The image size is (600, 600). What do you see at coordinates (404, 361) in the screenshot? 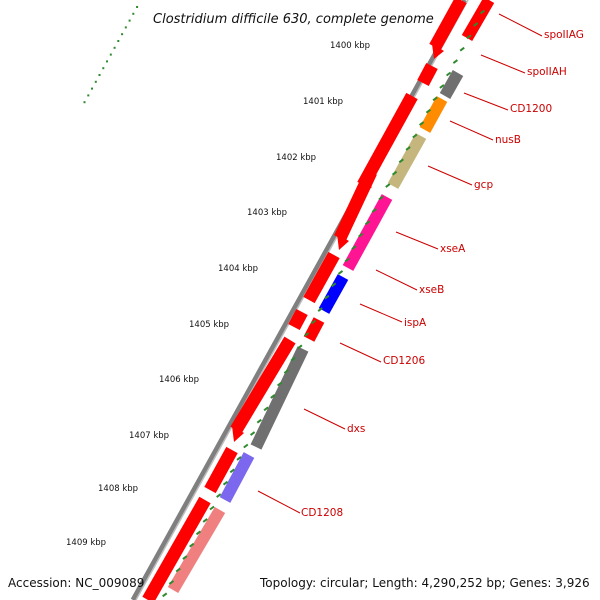
I see `gene-label: CD1206` at bounding box center [404, 361].